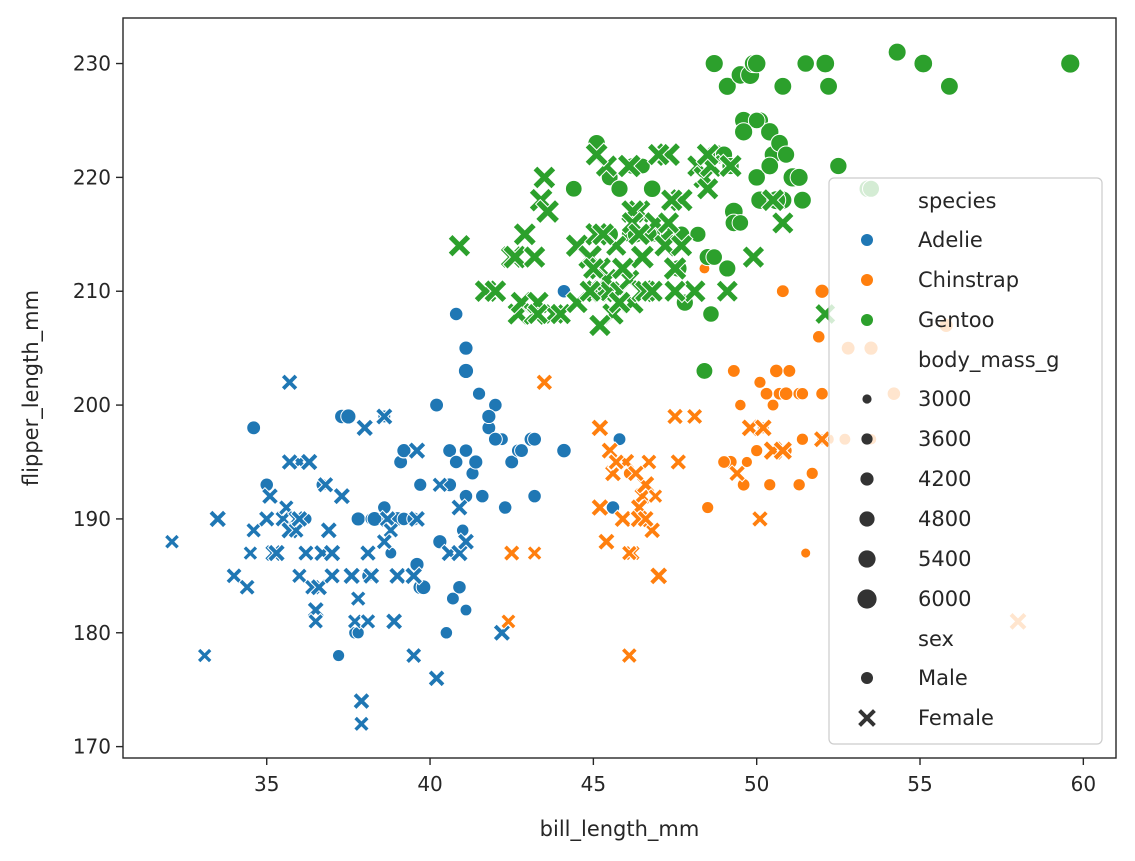 This screenshot has height=861, width=1135. Describe the element at coordinates (956, 718) in the screenshot. I see `legend-entry-female: Female` at that location.